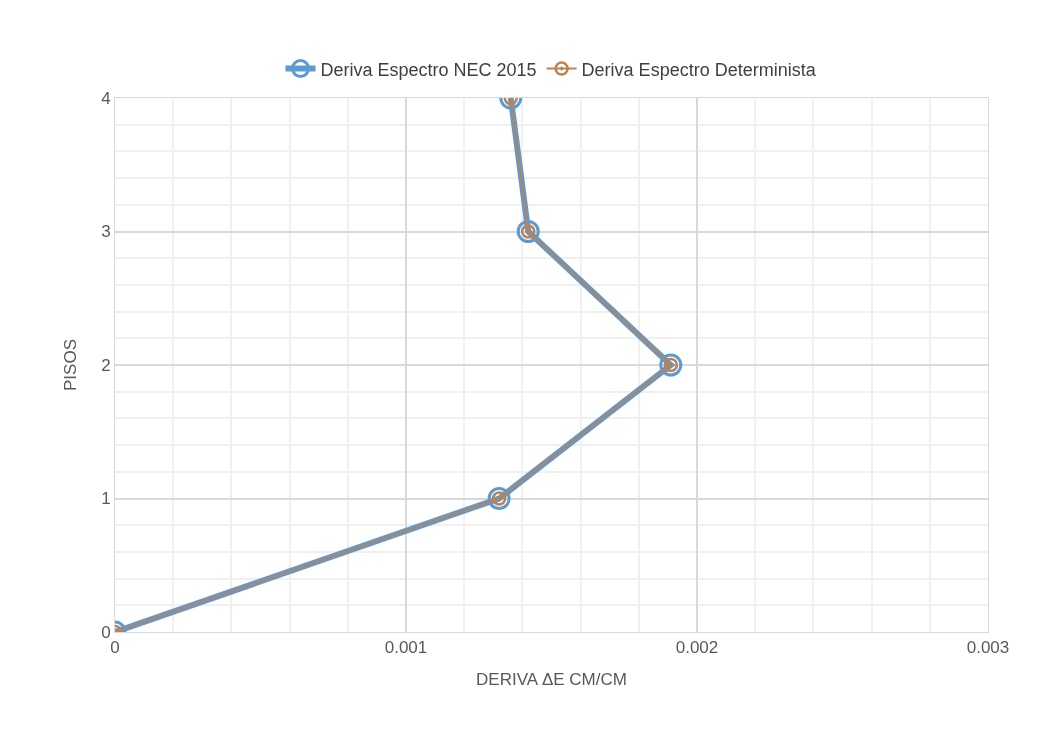  I want to click on legend-label: Deriva Espectro NEC 2015, so click(428, 69).